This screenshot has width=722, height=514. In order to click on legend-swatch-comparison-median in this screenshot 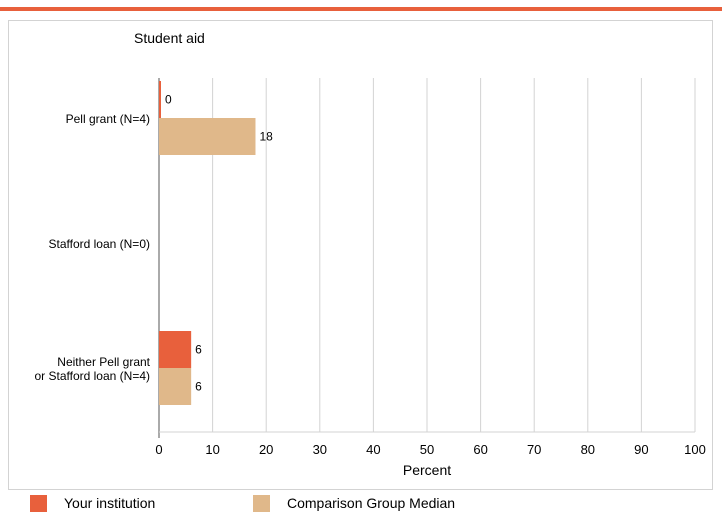, I will do `click(261, 503)`.